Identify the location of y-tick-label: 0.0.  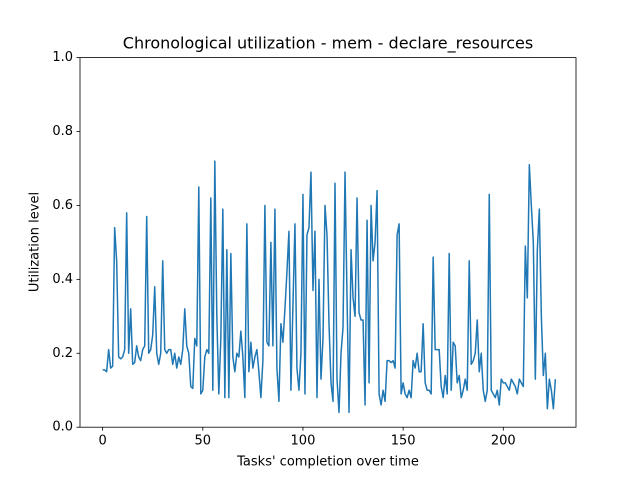
(62, 427).